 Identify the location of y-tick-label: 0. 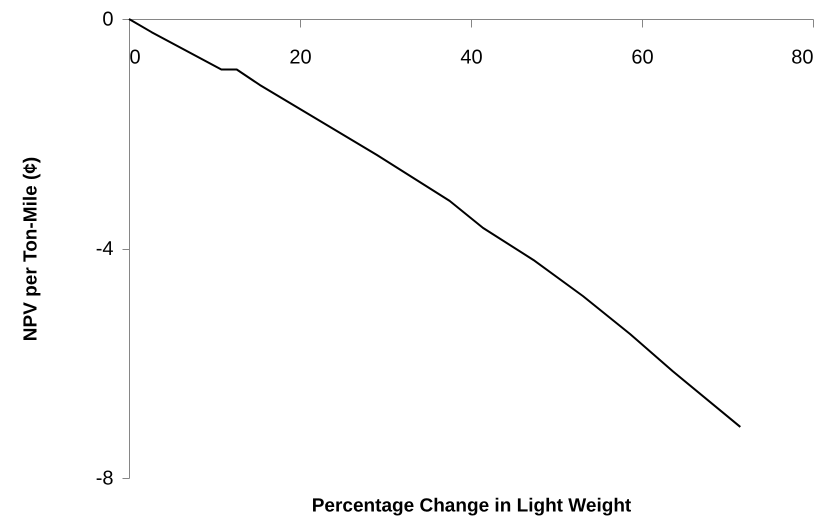
(108, 19).